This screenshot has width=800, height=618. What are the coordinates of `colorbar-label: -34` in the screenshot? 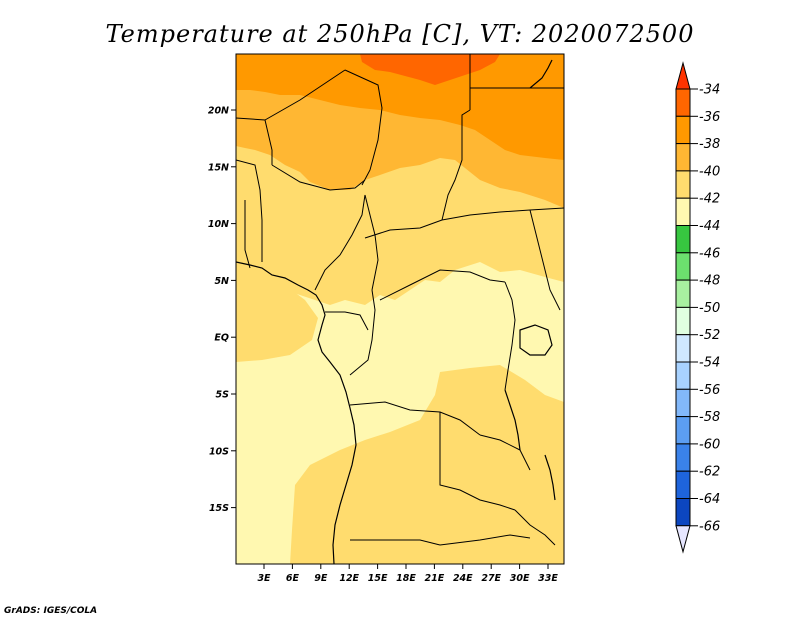 It's located at (709, 90).